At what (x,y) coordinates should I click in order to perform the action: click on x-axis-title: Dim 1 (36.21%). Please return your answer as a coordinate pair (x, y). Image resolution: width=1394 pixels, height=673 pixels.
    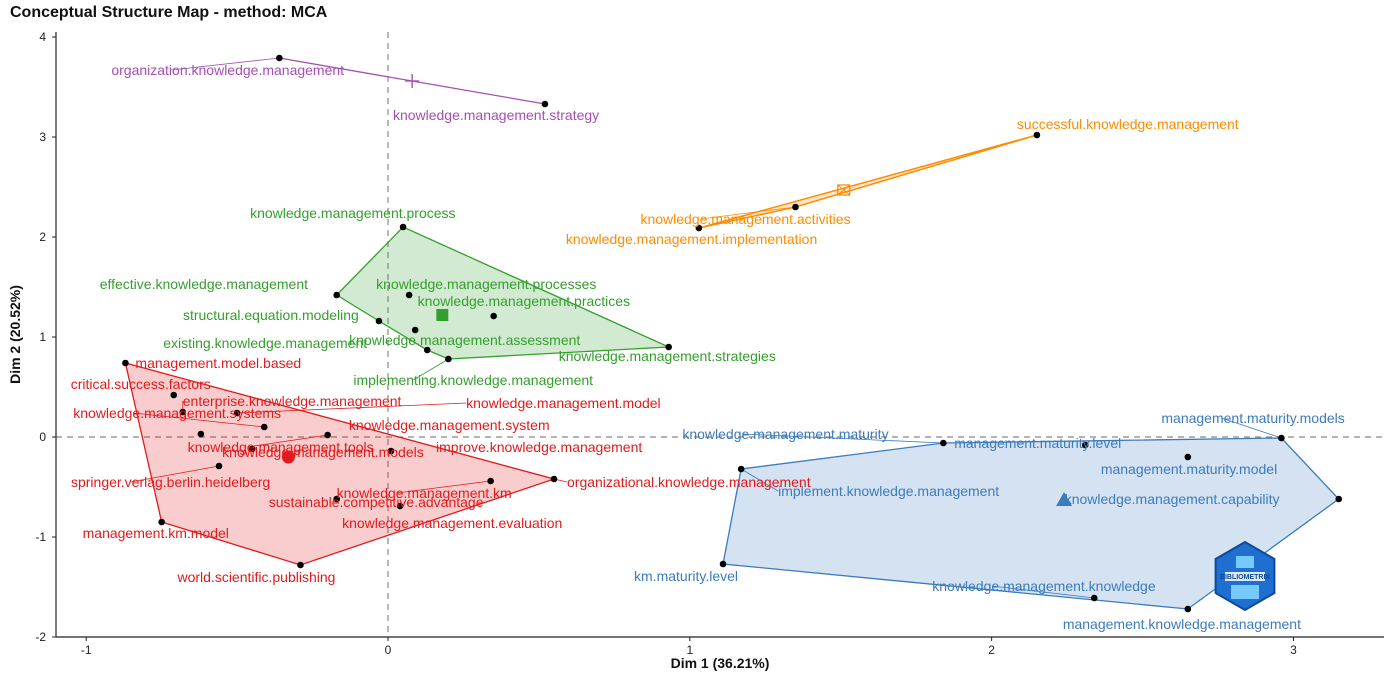
    Looking at the image, I should click on (720, 663).